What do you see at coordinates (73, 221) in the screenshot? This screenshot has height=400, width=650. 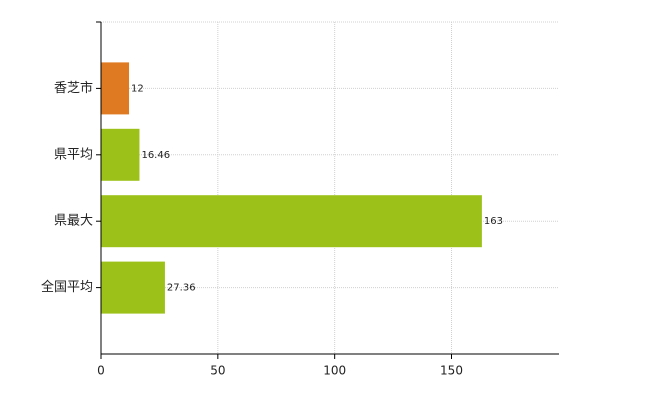 I see `y-tick-label: 県最大` at bounding box center [73, 221].